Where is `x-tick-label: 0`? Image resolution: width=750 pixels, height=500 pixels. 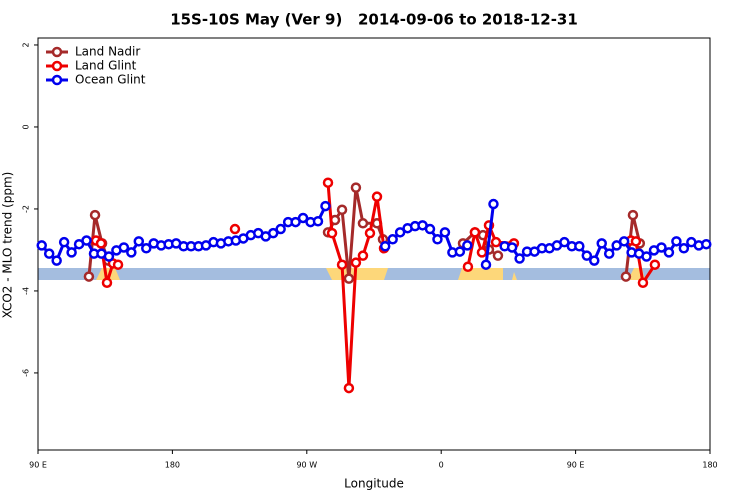
x-tick-label: 0 is located at coordinates (441, 465).